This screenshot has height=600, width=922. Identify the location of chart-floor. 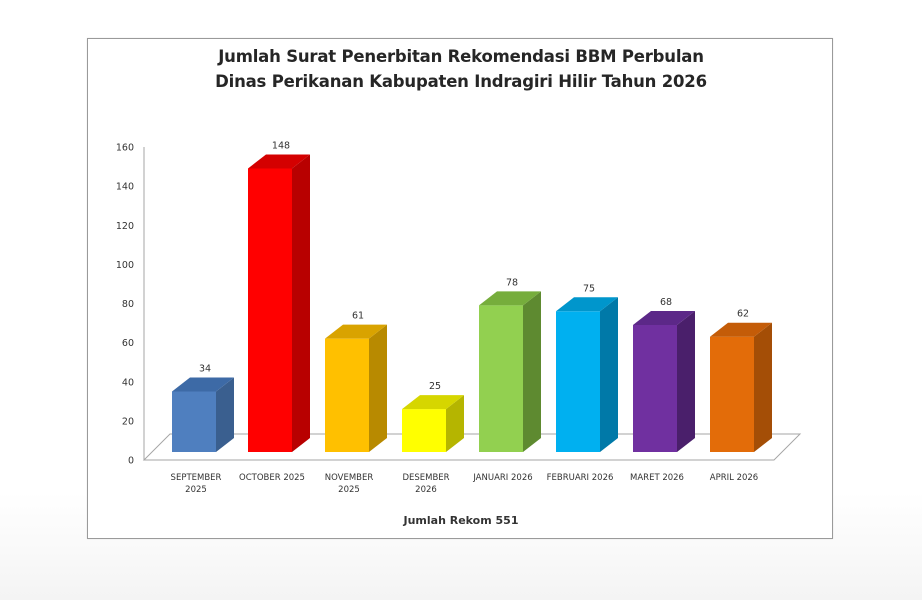
(472, 447).